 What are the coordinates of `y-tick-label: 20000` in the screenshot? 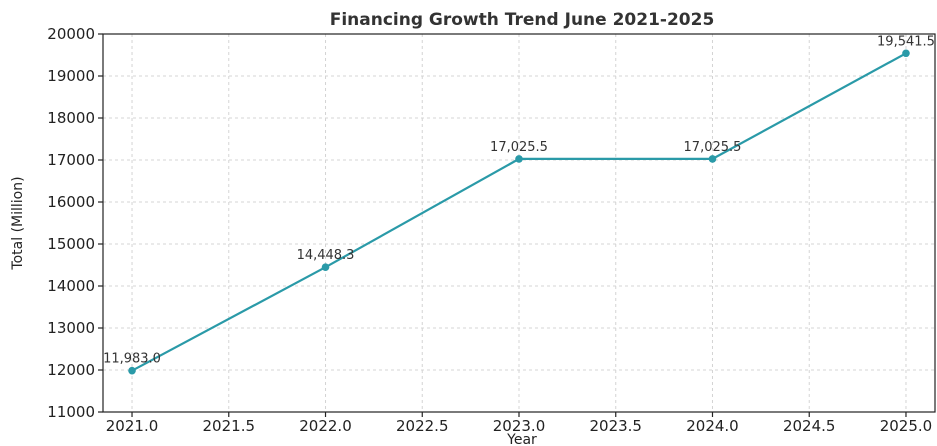 It's located at (71, 34).